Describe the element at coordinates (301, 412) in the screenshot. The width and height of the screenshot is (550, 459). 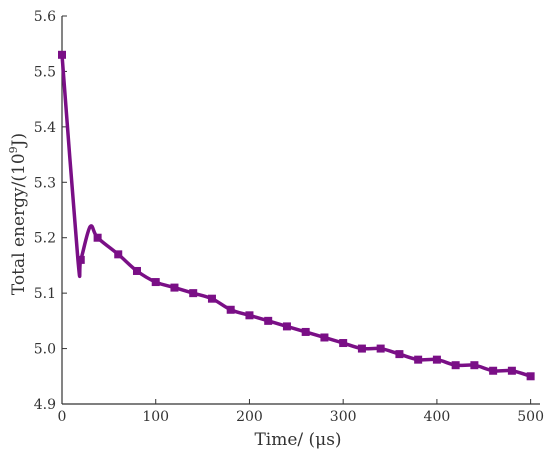
I see `x-axis-ticks: 0 100 200 300 400 500` at that location.